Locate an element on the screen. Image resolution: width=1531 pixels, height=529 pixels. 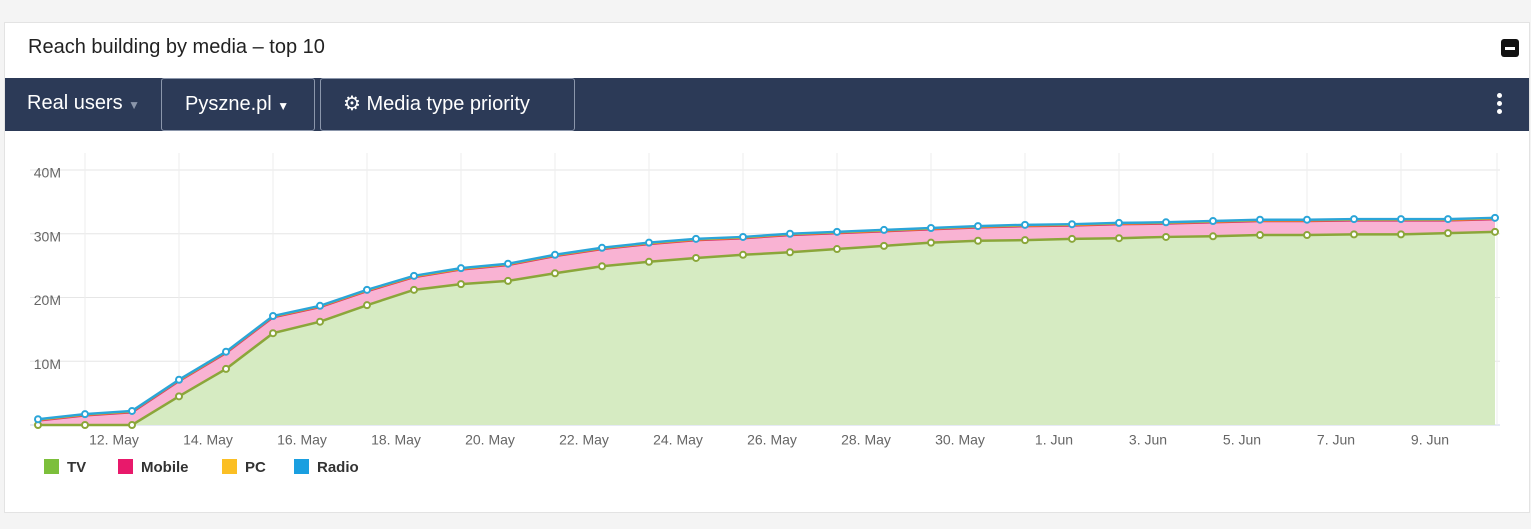
x-tick-label: 14. May is located at coordinates (208, 440).